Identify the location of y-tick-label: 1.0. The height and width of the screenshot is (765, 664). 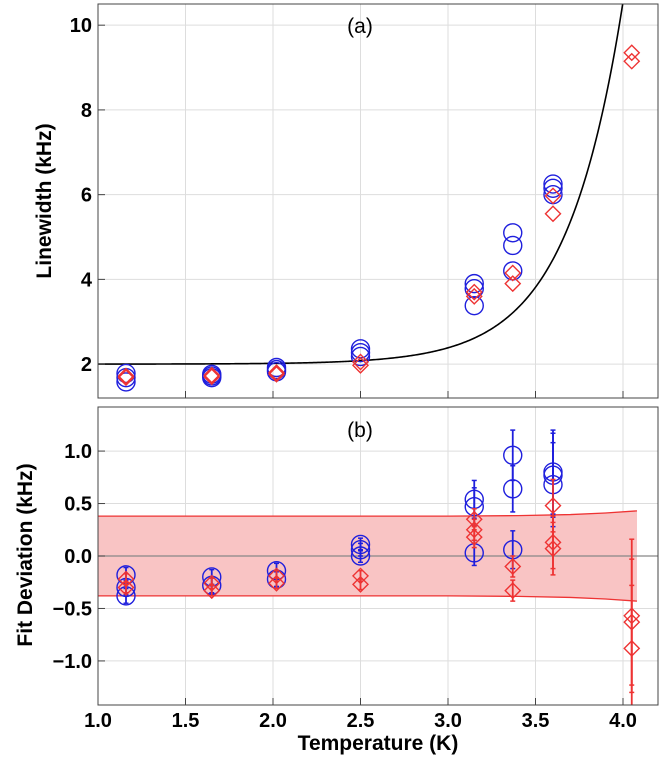
(78, 452).